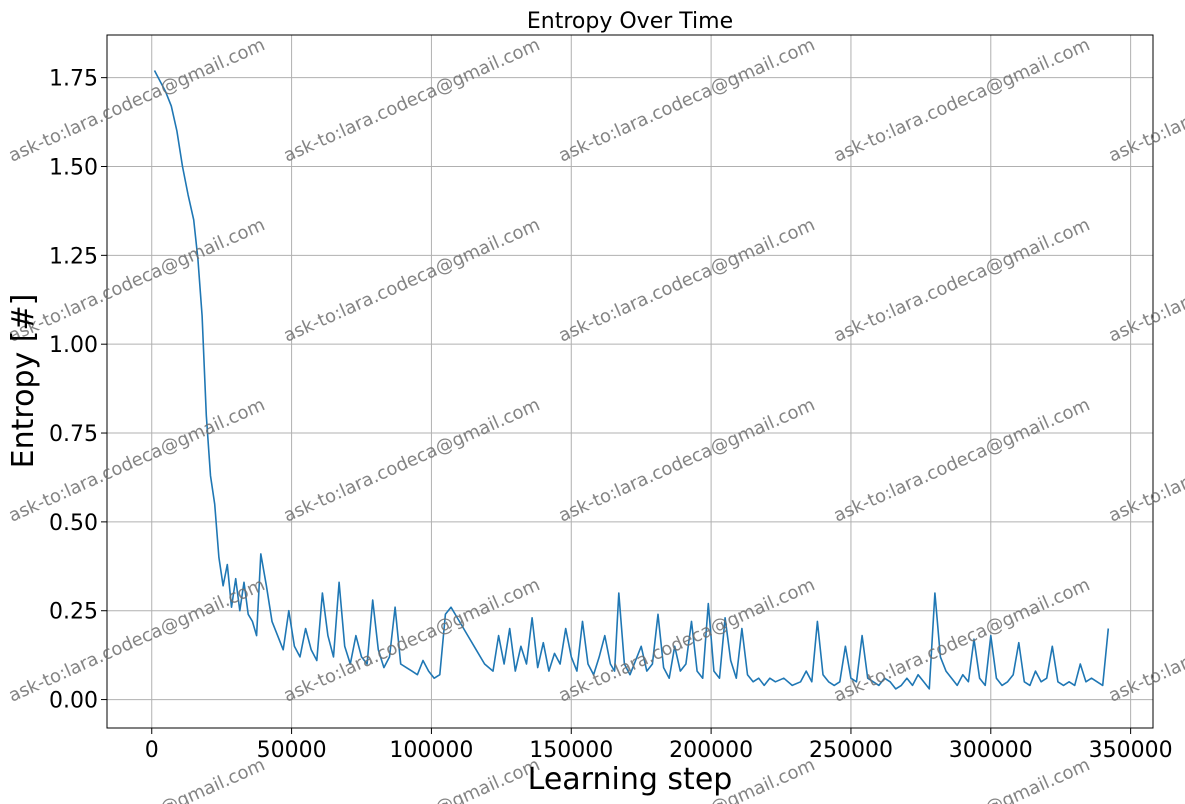 This screenshot has height=804, width=1185. I want to click on y-tick-label: 1.00, so click(73, 345).